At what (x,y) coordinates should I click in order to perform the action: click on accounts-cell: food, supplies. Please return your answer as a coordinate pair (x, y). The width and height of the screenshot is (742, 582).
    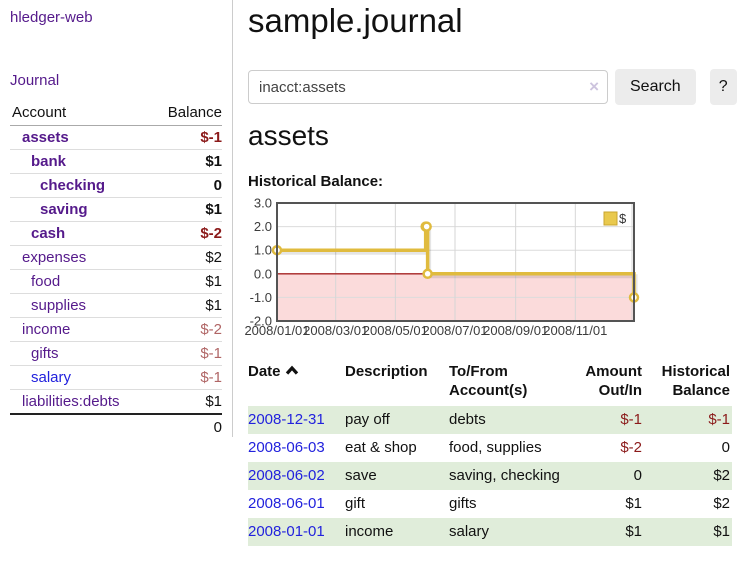
    Looking at the image, I should click on (495, 447).